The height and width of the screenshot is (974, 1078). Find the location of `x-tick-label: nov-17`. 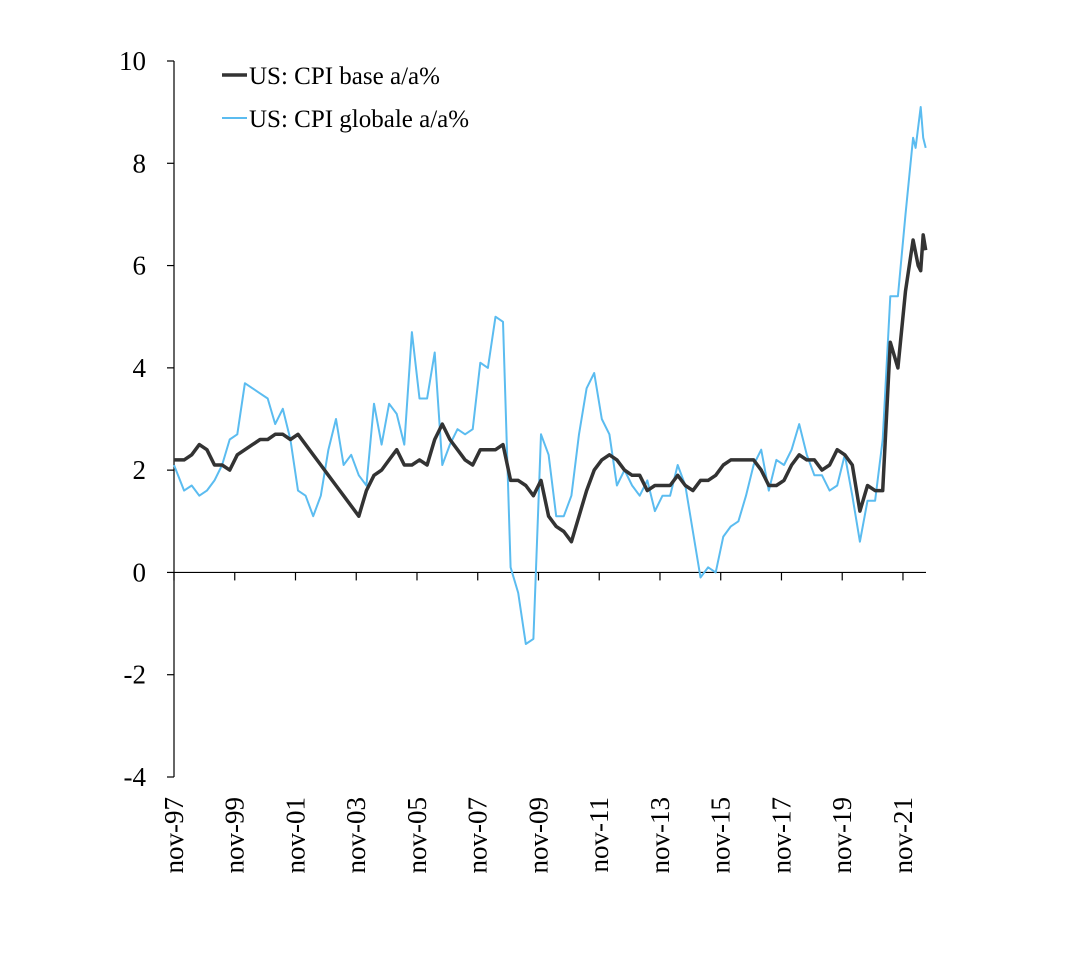

x-tick-label: nov-17 is located at coordinates (781, 835).